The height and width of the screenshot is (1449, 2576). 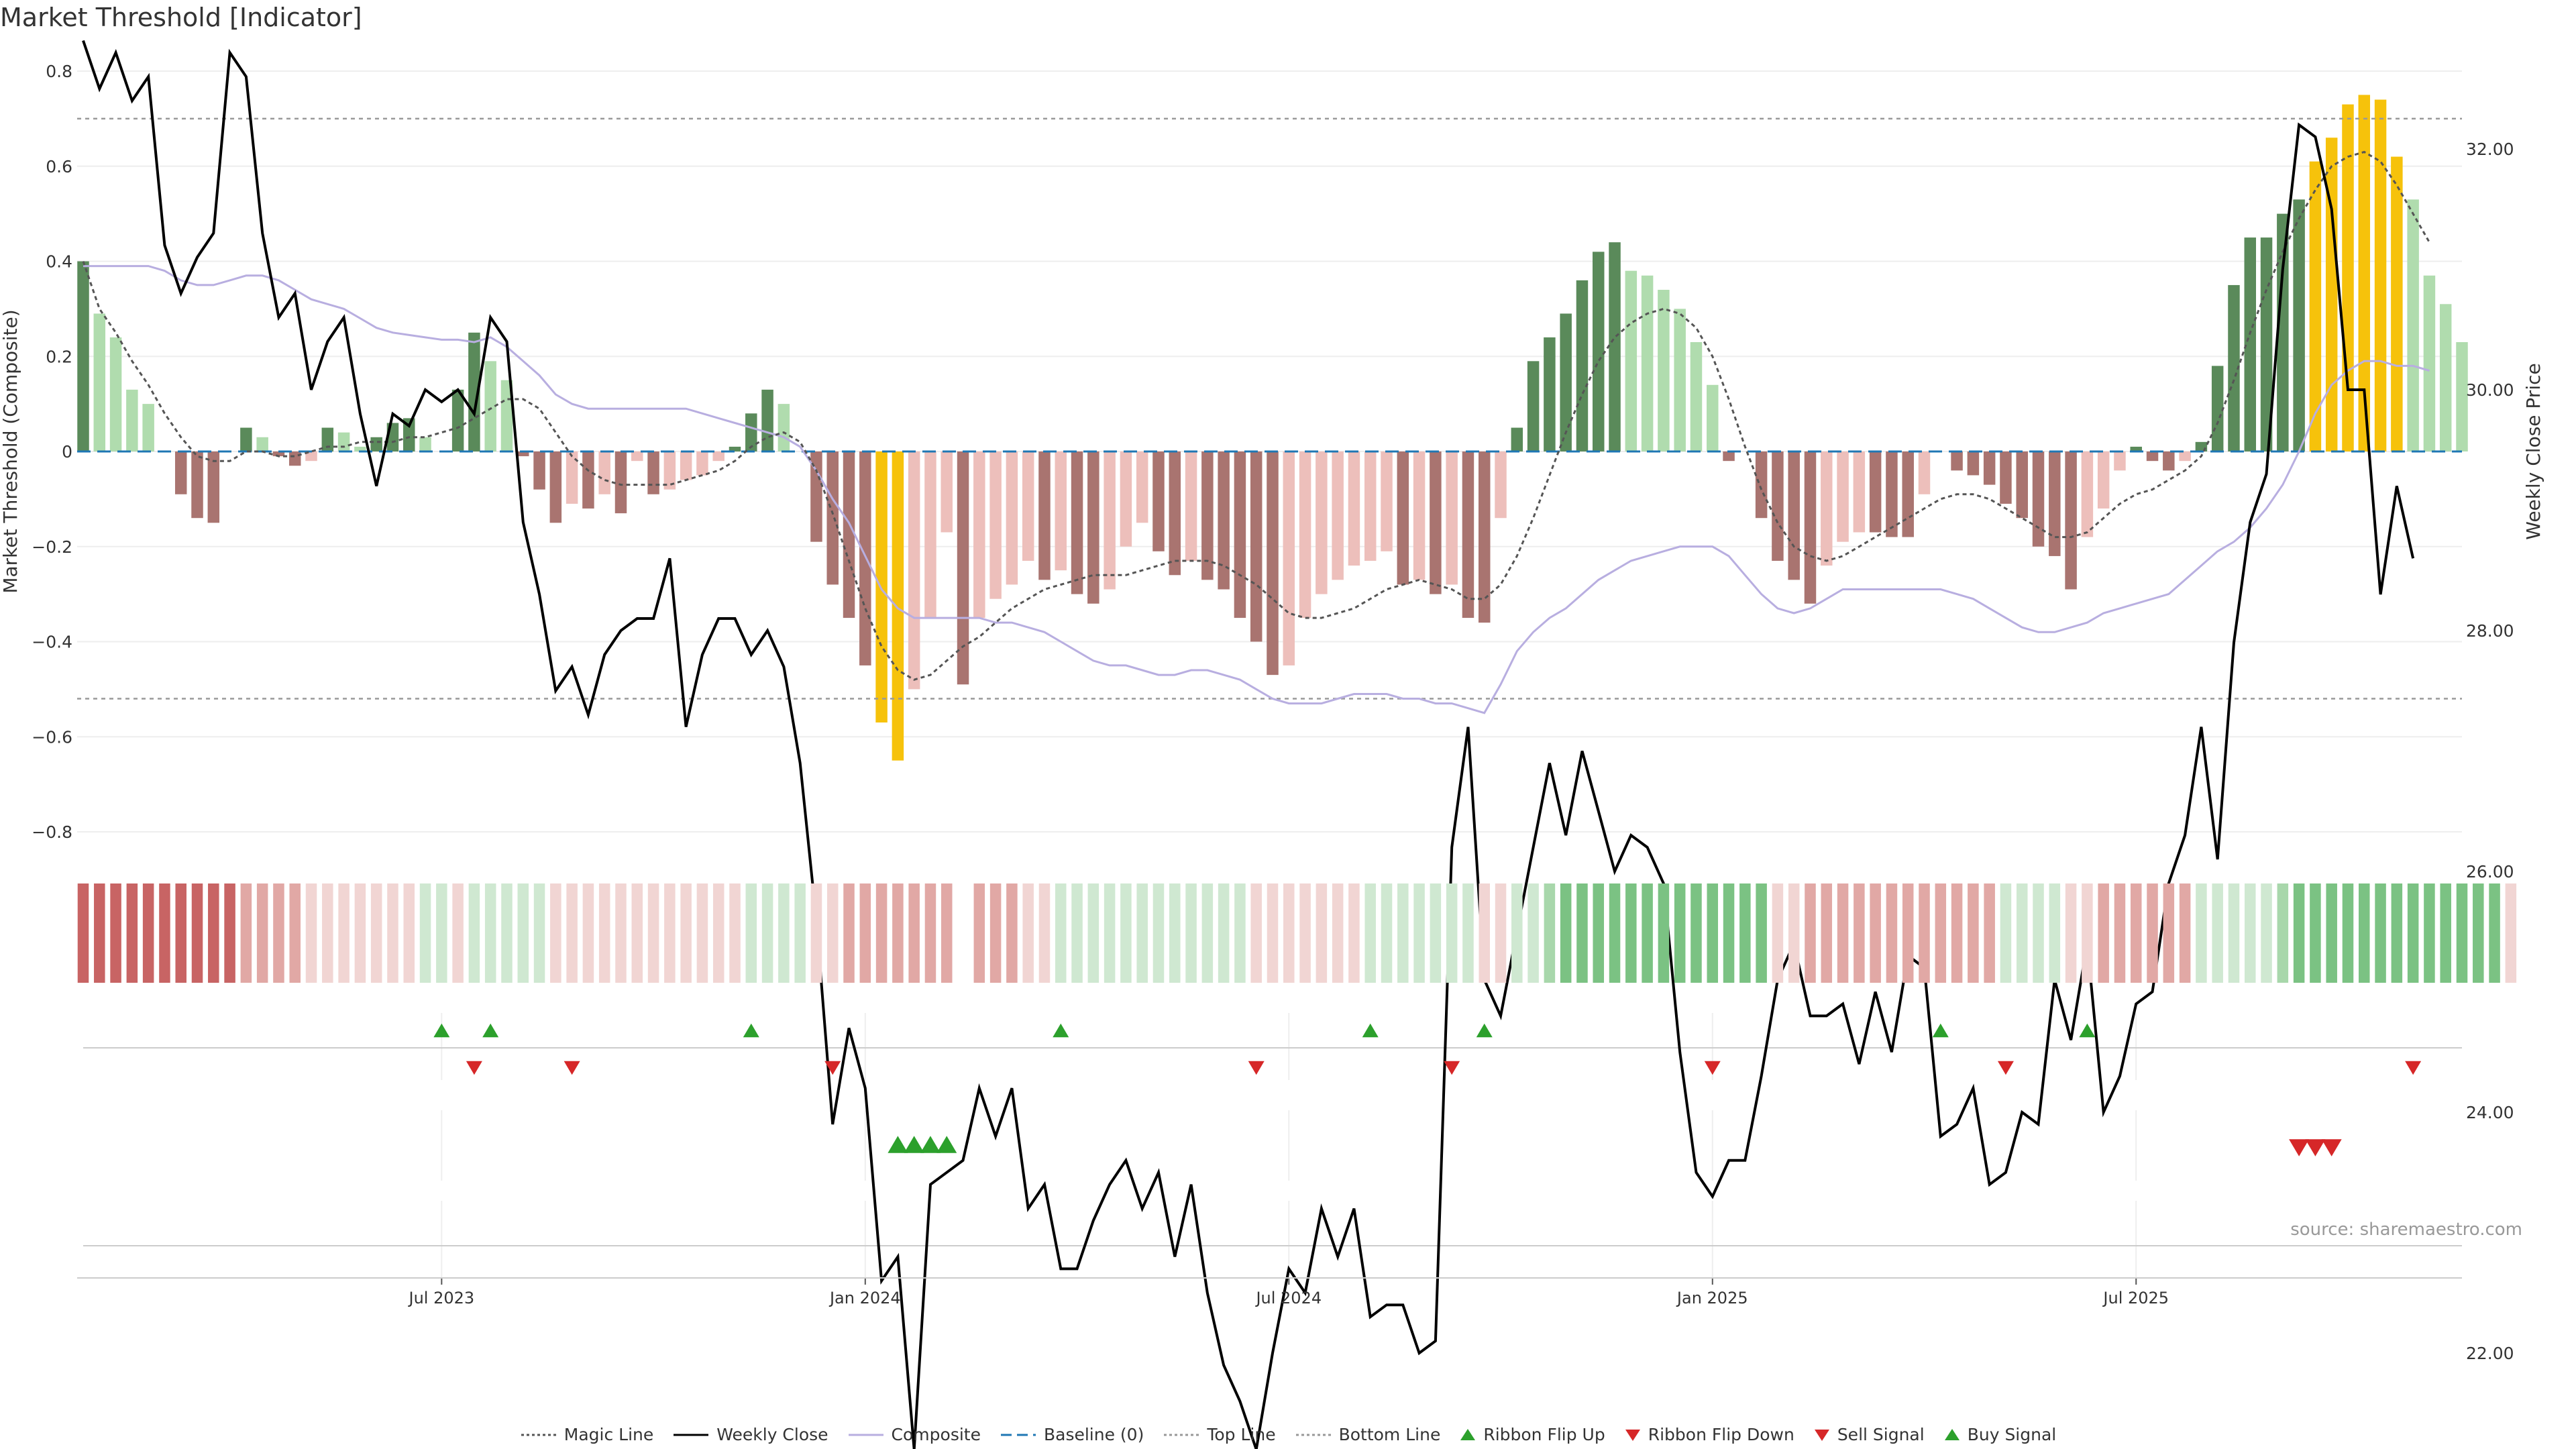 What do you see at coordinates (2490, 1353) in the screenshot?
I see `right-tick-label: 22.00` at bounding box center [2490, 1353].